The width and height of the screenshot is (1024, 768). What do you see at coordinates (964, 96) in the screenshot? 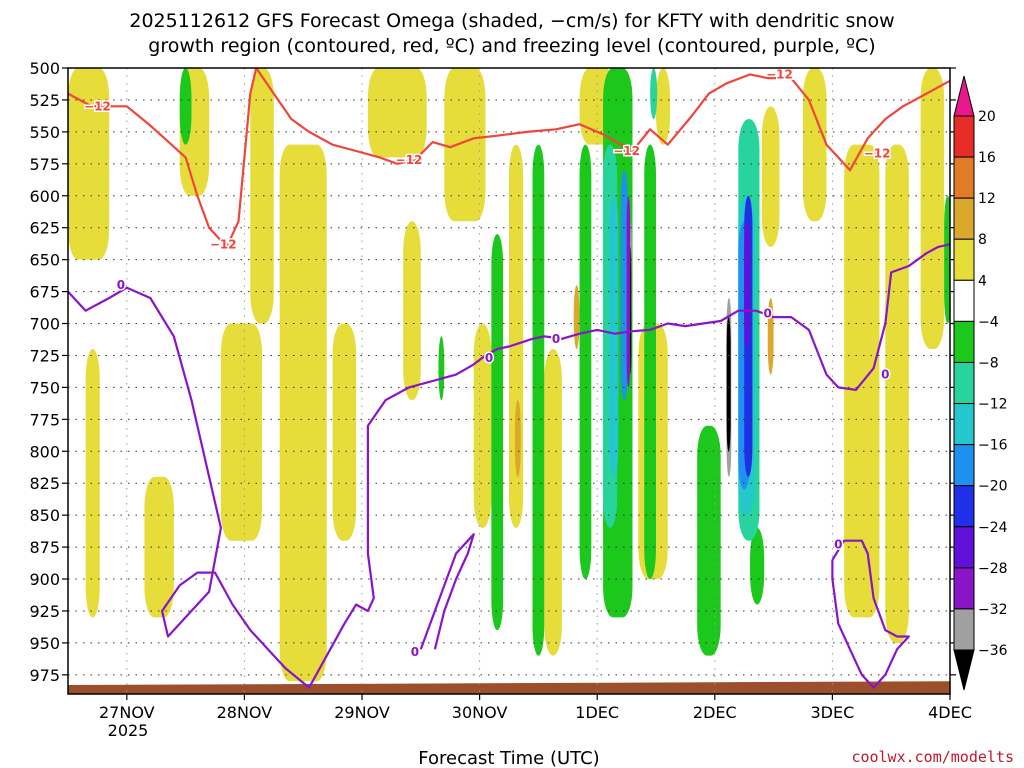
I see `colorbar-top-arrow` at bounding box center [964, 96].